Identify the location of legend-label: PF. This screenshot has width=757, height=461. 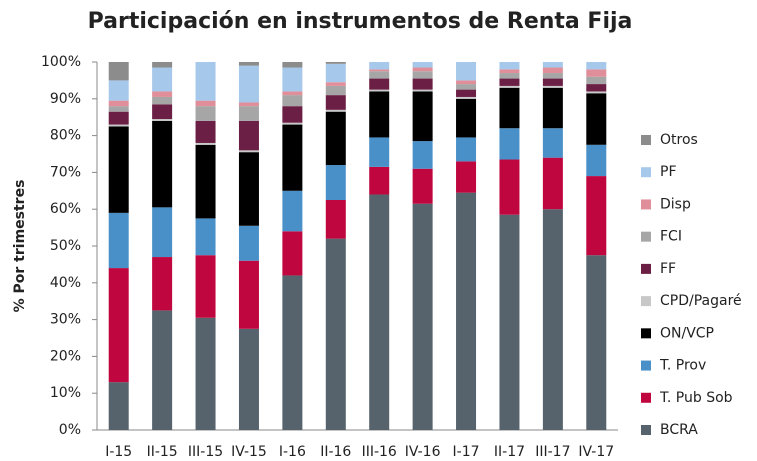
(668, 172).